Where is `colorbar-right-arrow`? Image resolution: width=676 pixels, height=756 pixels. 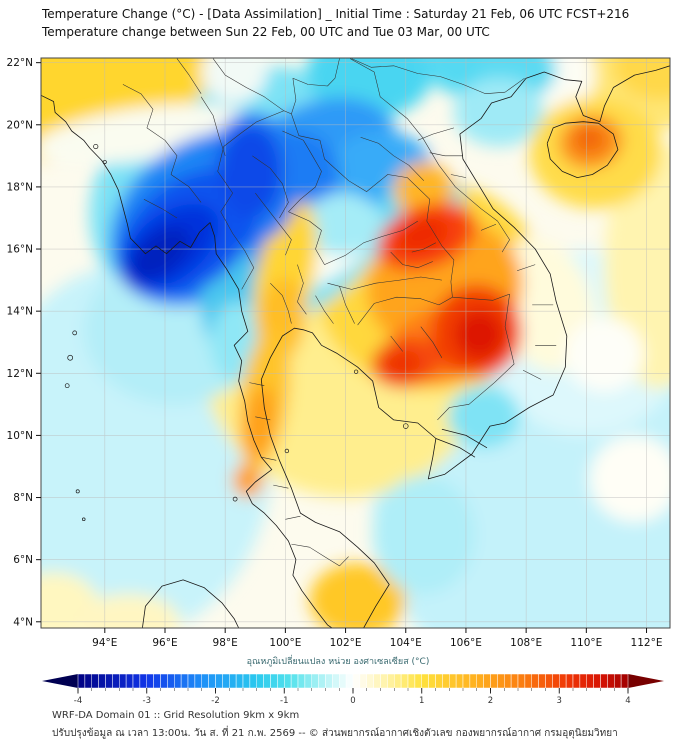
colorbar-right-arrow is located at coordinates (646, 681).